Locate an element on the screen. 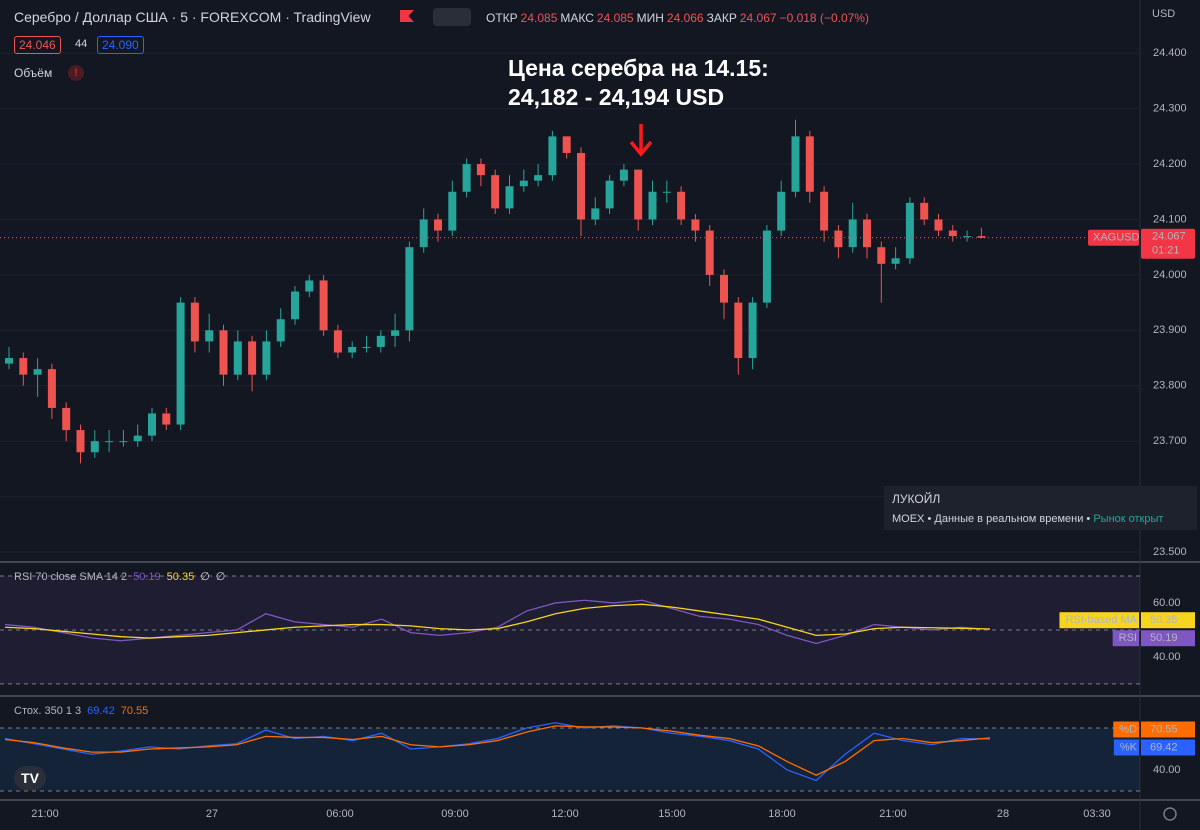 This screenshot has height=830, width=1200. indicator-legend: RSI 70 close SMA 14 2 50.19 50.35 ∅ ∅ is located at coordinates (119, 577).